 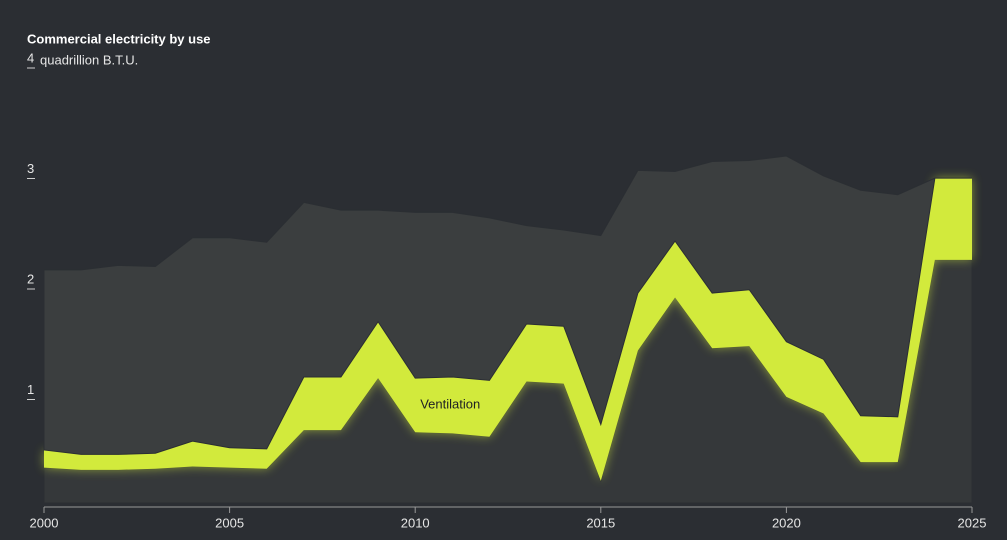 What do you see at coordinates (30, 389) in the screenshot?
I see `y-tick-label: 1` at bounding box center [30, 389].